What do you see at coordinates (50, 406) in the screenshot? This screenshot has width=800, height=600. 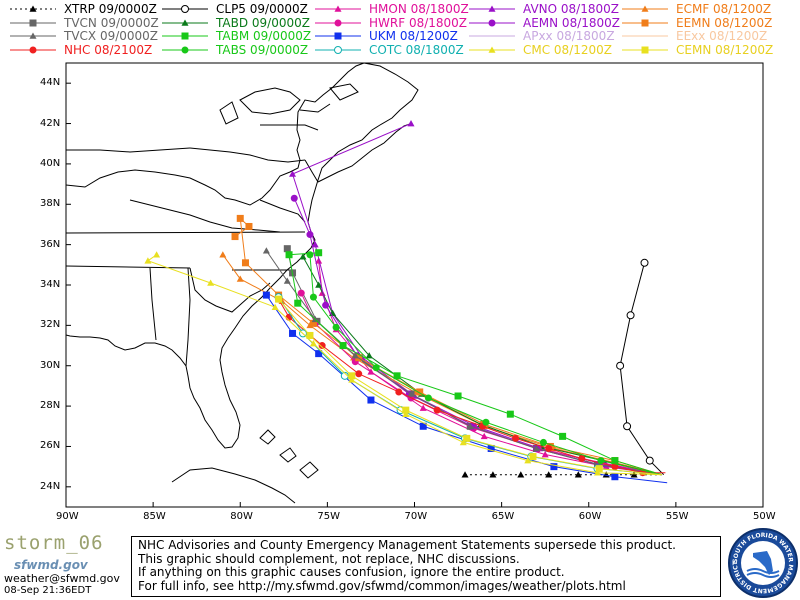 I see `lat-label: 28N` at bounding box center [50, 406].